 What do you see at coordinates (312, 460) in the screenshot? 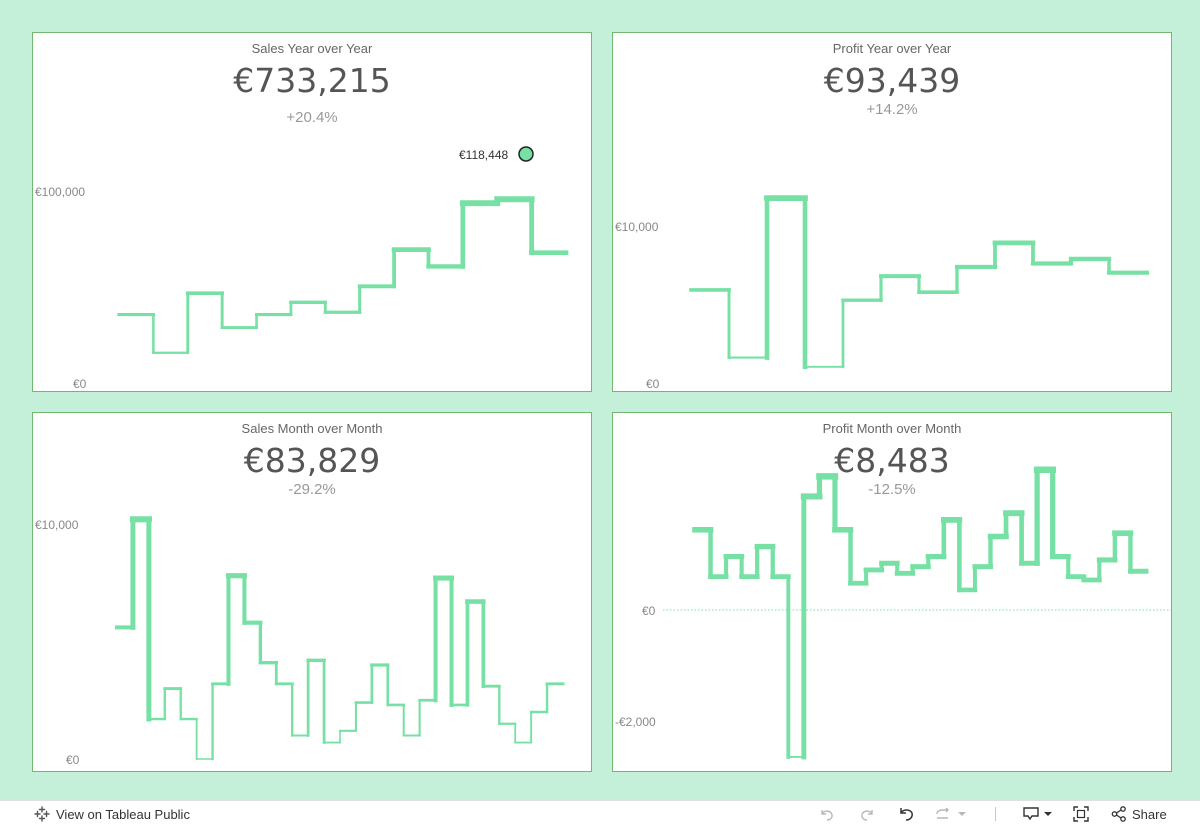
I see `kpi-value: €83,829` at bounding box center [312, 460].